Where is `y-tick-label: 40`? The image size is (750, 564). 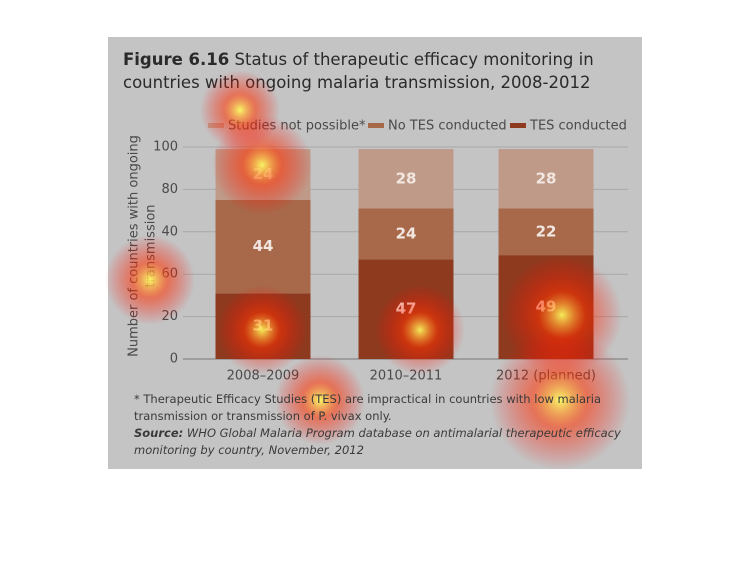 y-tick-label: 40 is located at coordinates (169, 231).